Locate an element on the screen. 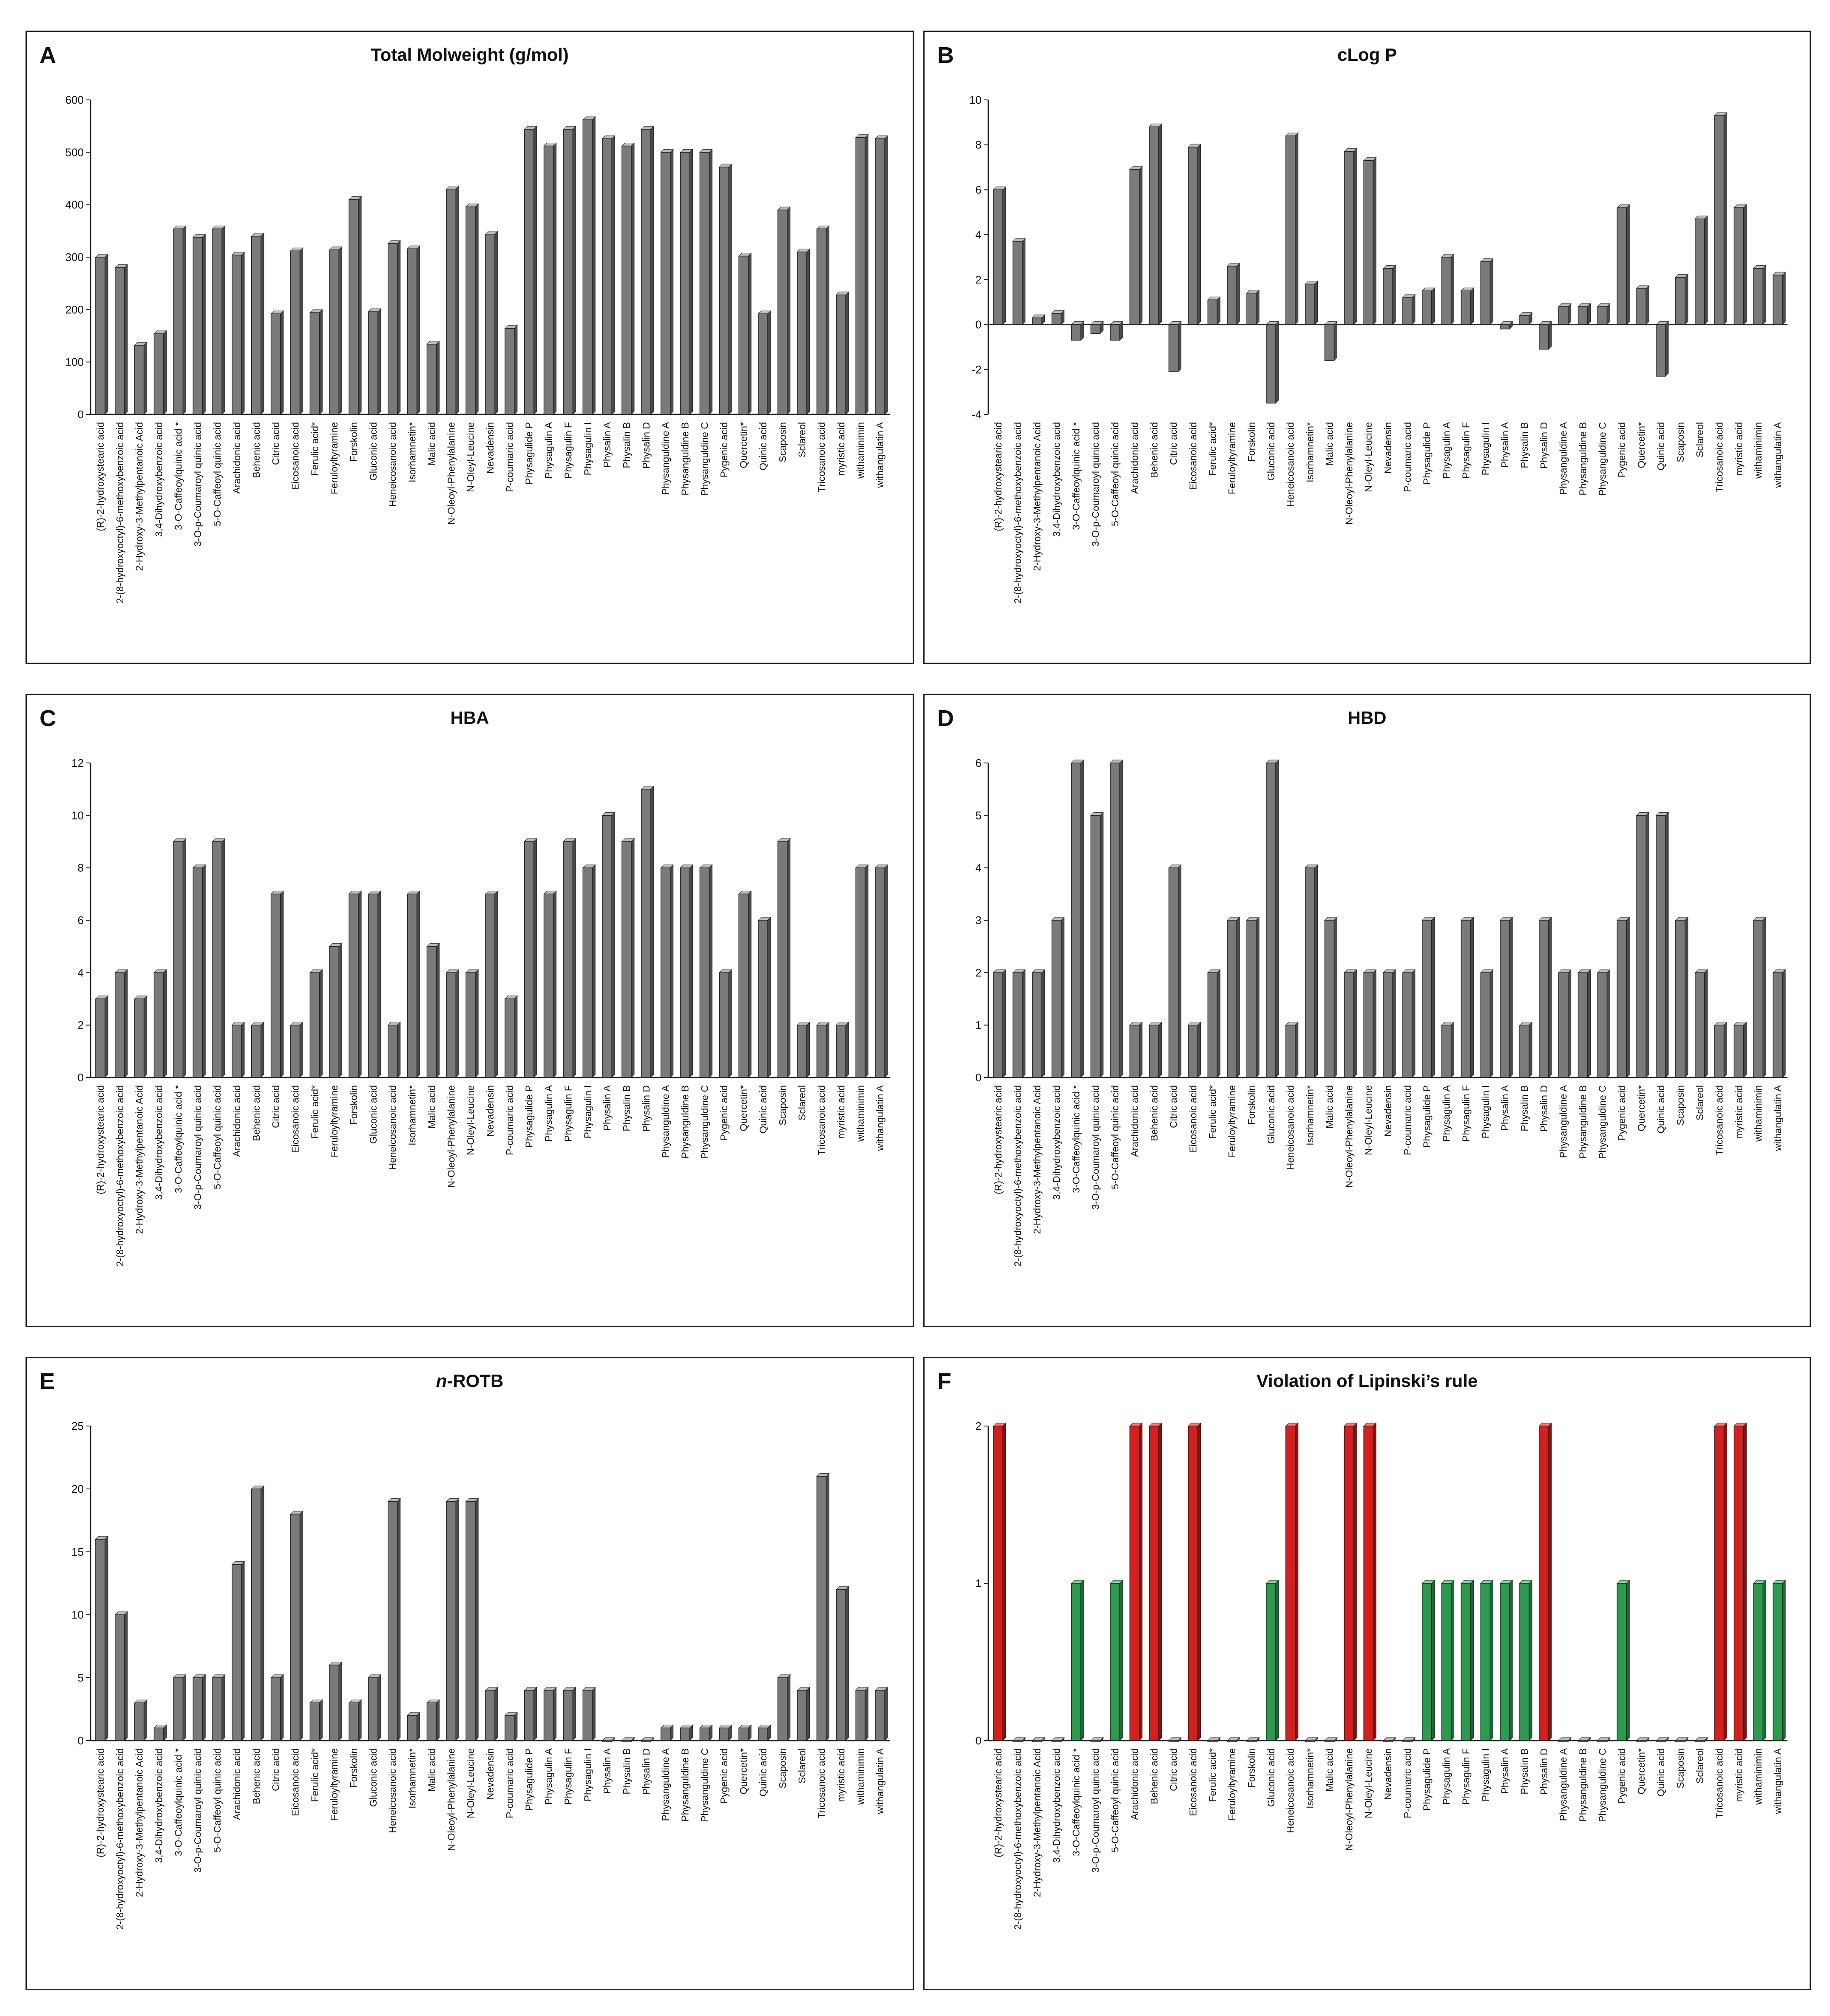 The image size is (1830, 2016). x-category-label: withaminimin is located at coordinates (1759, 451).